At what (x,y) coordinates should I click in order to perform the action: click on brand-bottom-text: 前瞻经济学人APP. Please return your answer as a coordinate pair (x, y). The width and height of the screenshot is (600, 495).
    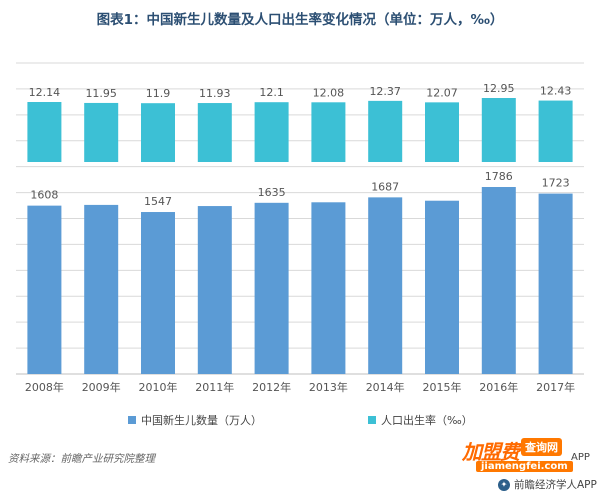
    Looking at the image, I should click on (555, 485).